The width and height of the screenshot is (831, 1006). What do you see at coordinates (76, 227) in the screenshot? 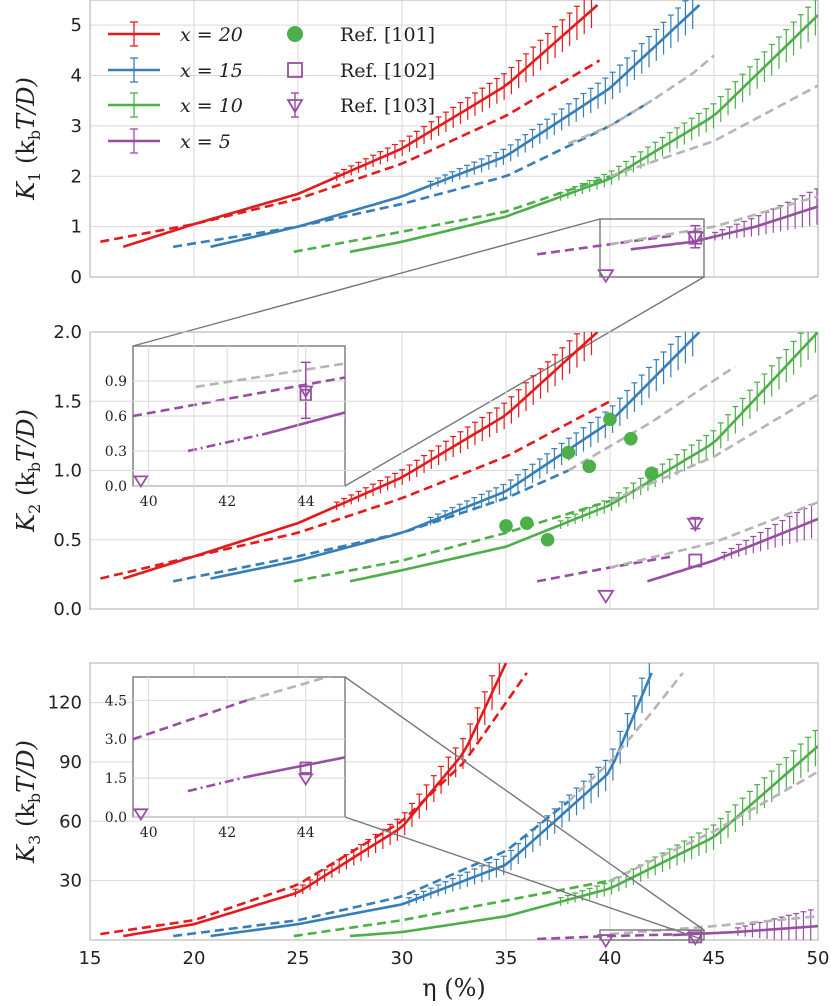
I see `y-tick-label: 1` at bounding box center [76, 227].